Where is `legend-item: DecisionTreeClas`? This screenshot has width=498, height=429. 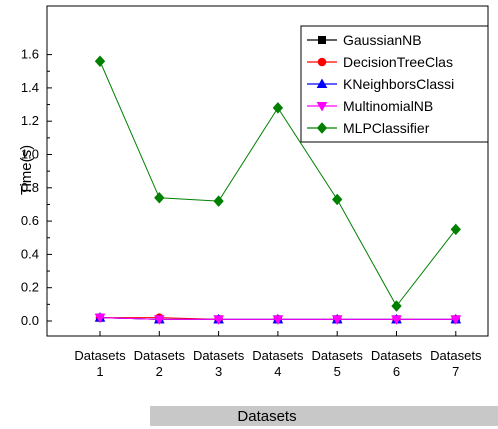 legend-item: DecisionTreeClas is located at coordinates (380, 62).